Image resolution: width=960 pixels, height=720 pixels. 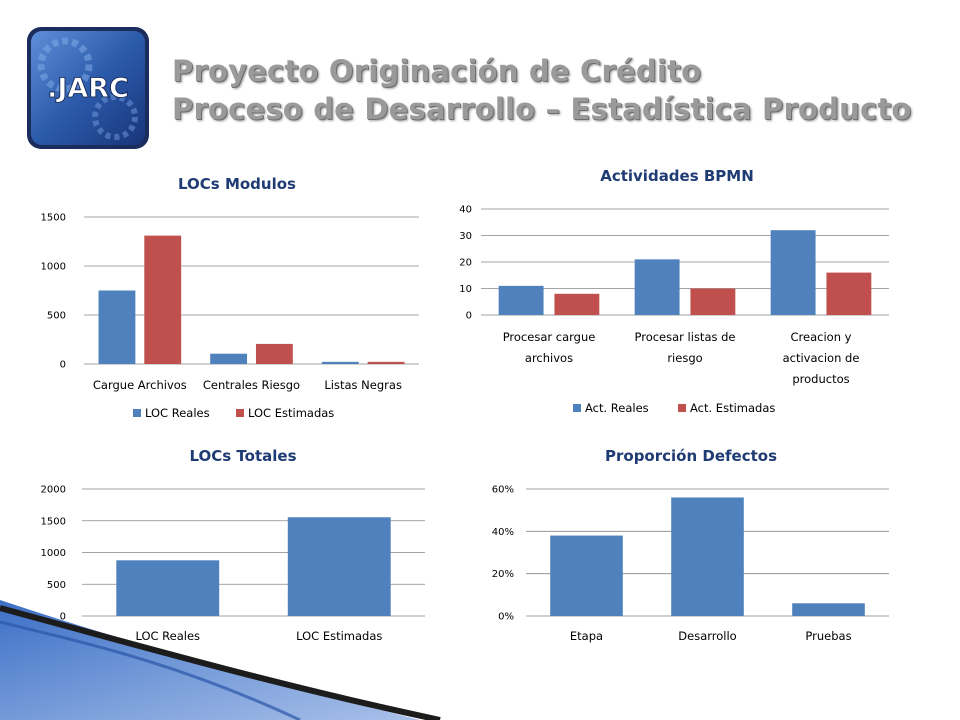 I want to click on x-category-label: Pruebas, so click(x=828, y=636).